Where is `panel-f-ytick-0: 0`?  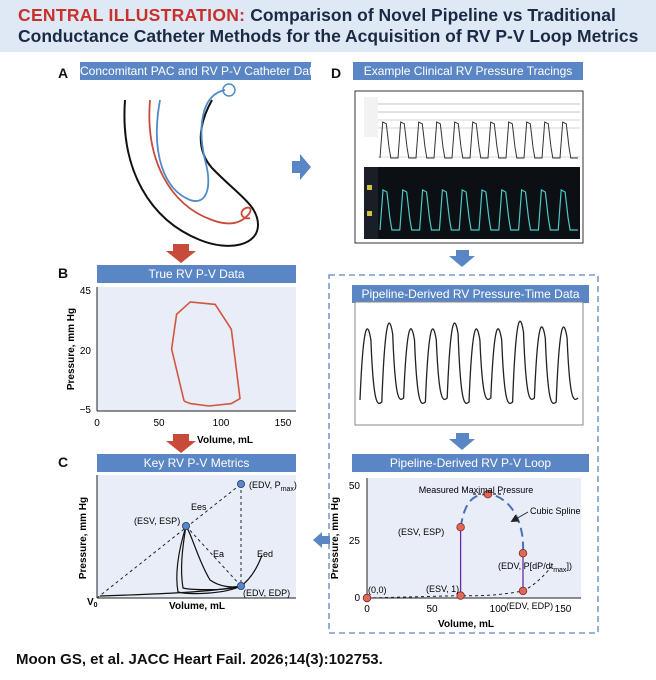 panel-f-ytick-0: 0 is located at coordinates (357, 598).